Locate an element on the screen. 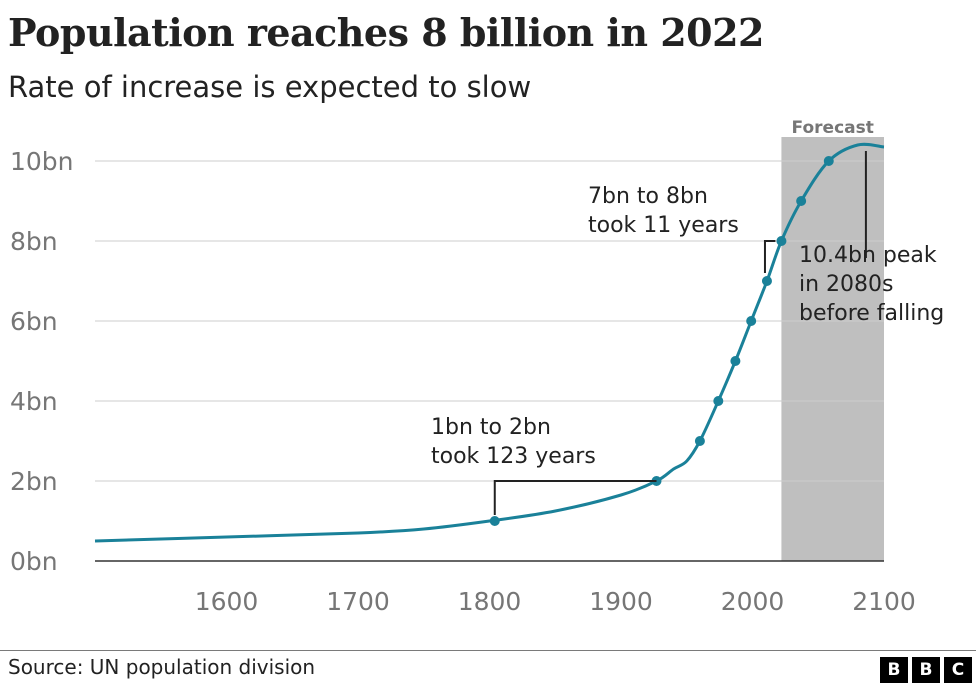 The image size is (976, 686). bbc-logo: B B C is located at coordinates (926, 670).